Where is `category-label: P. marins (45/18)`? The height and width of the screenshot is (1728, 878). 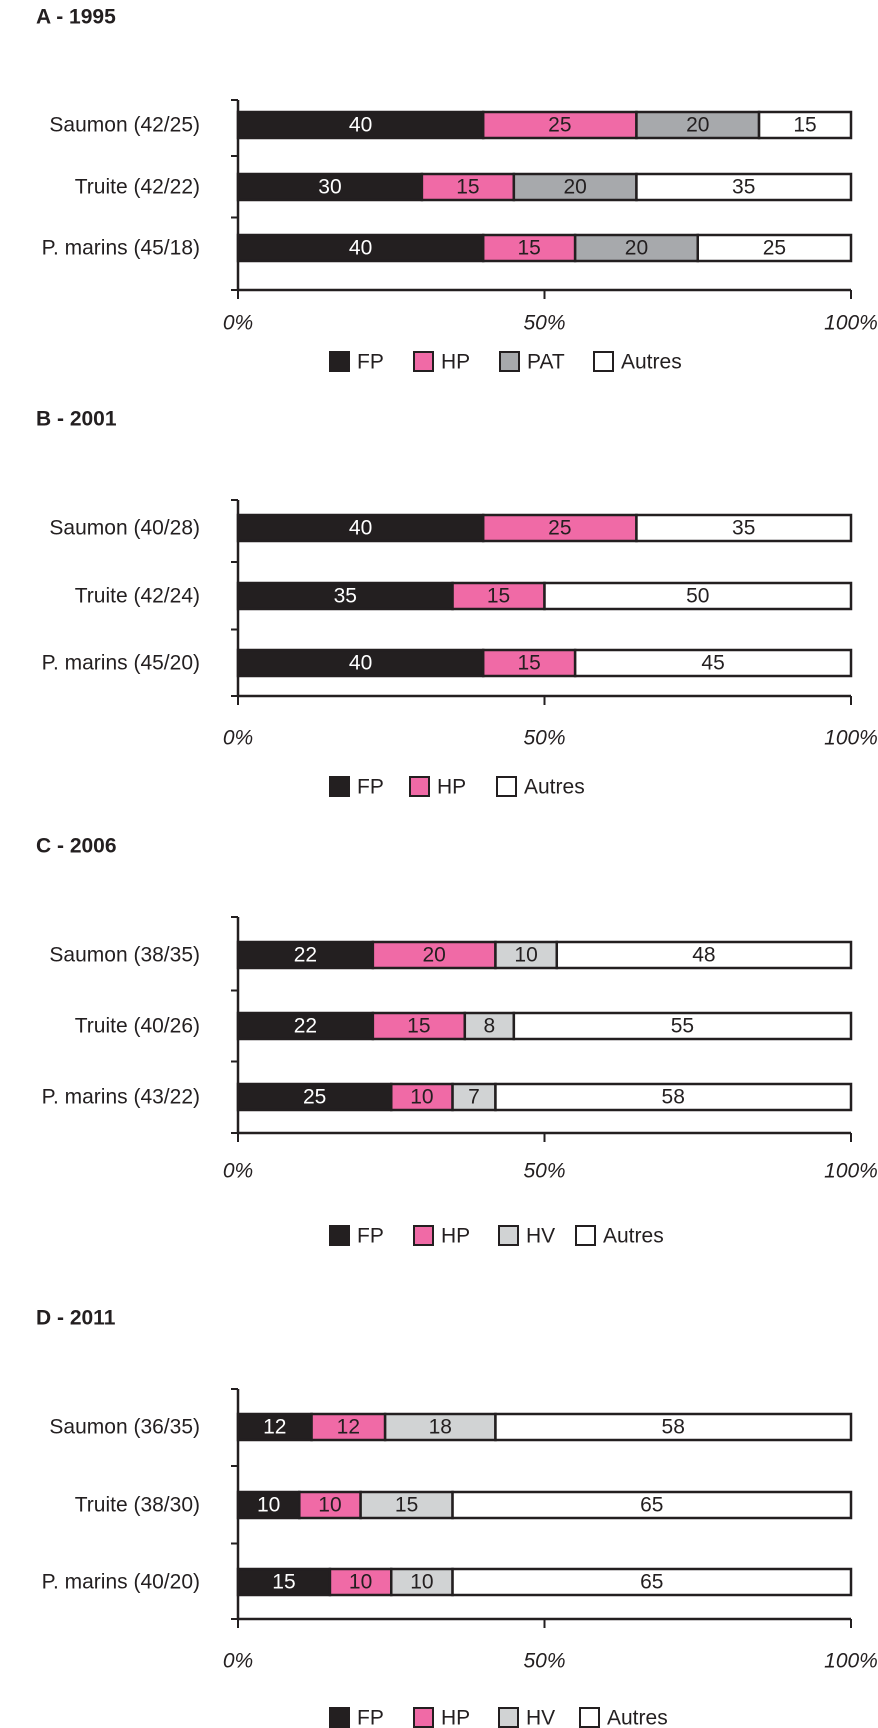 category-label: P. marins (45/18) is located at coordinates (121, 248).